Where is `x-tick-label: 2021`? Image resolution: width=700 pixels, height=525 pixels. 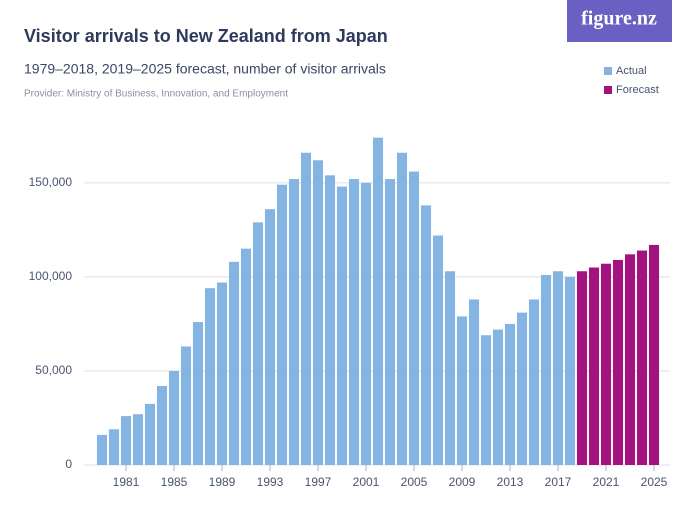
x-tick-label: 2021 is located at coordinates (606, 482).